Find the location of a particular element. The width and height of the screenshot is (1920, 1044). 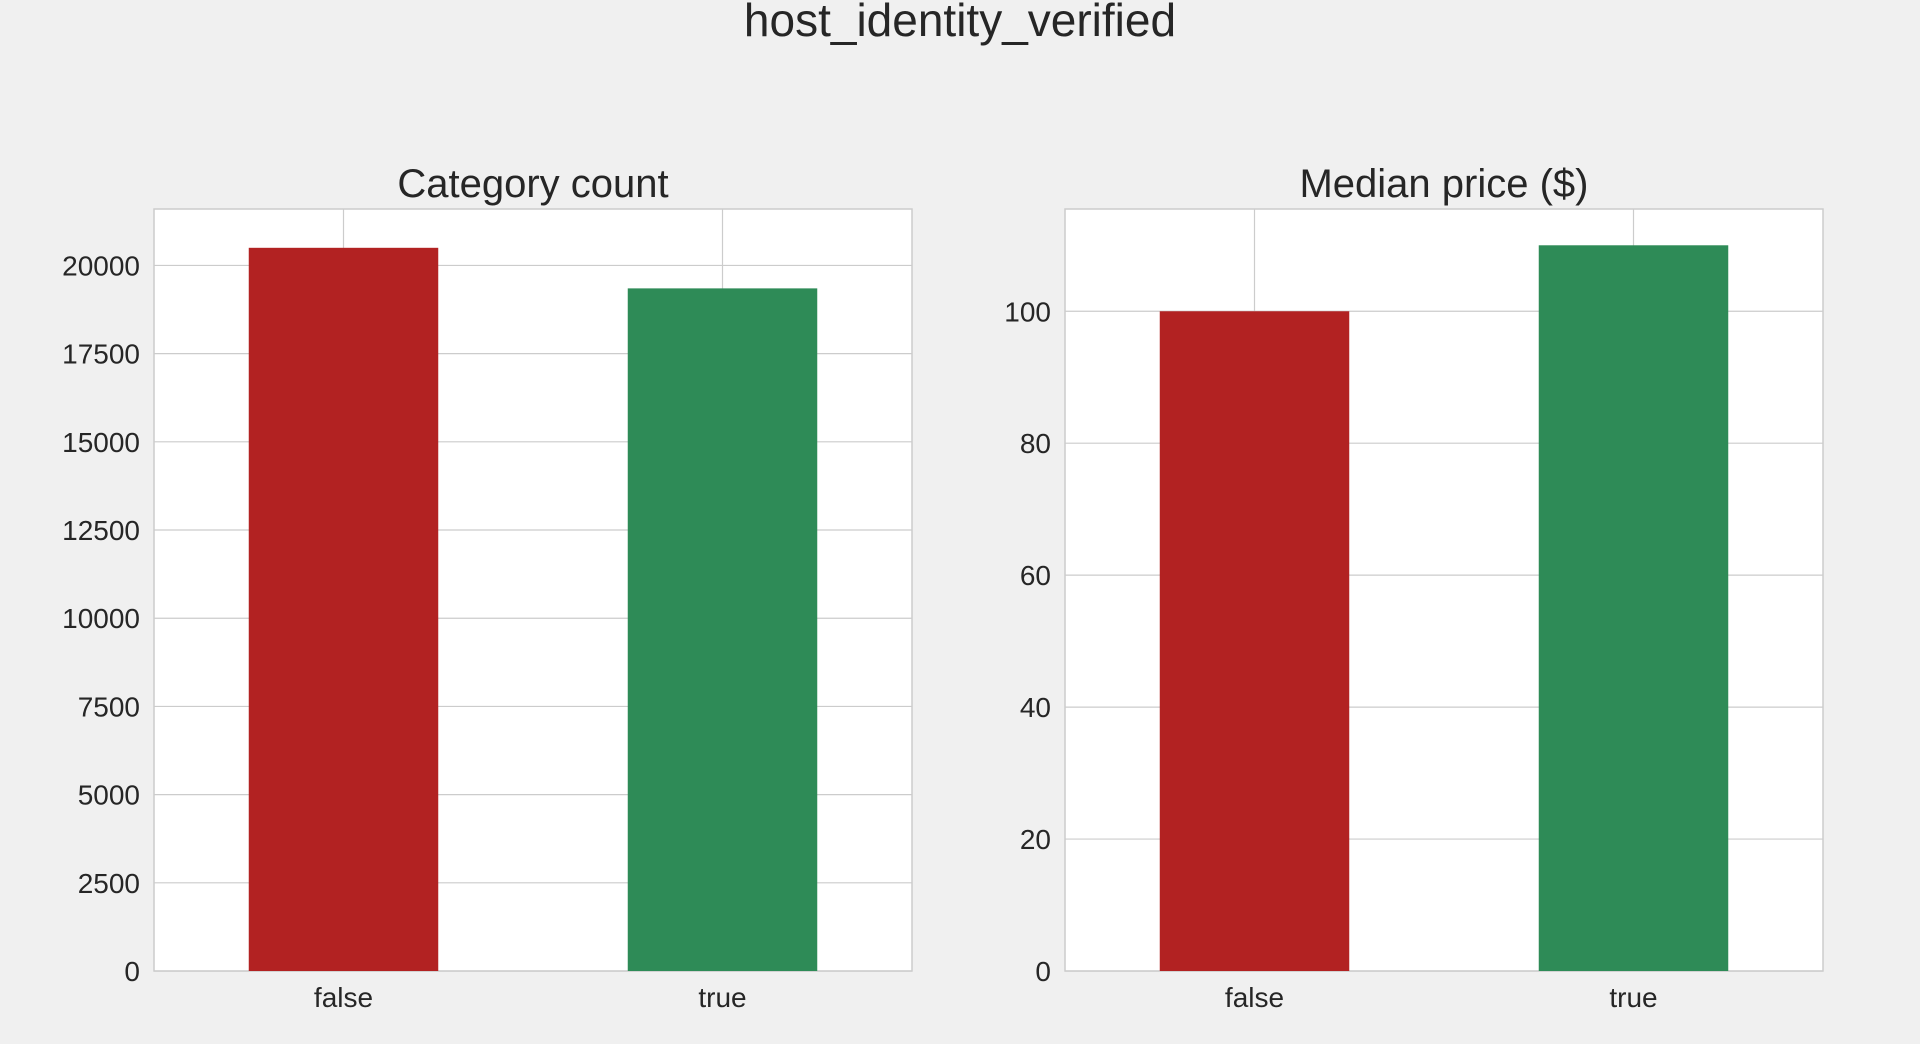

y-tick-label: 15000 is located at coordinates (101, 442).